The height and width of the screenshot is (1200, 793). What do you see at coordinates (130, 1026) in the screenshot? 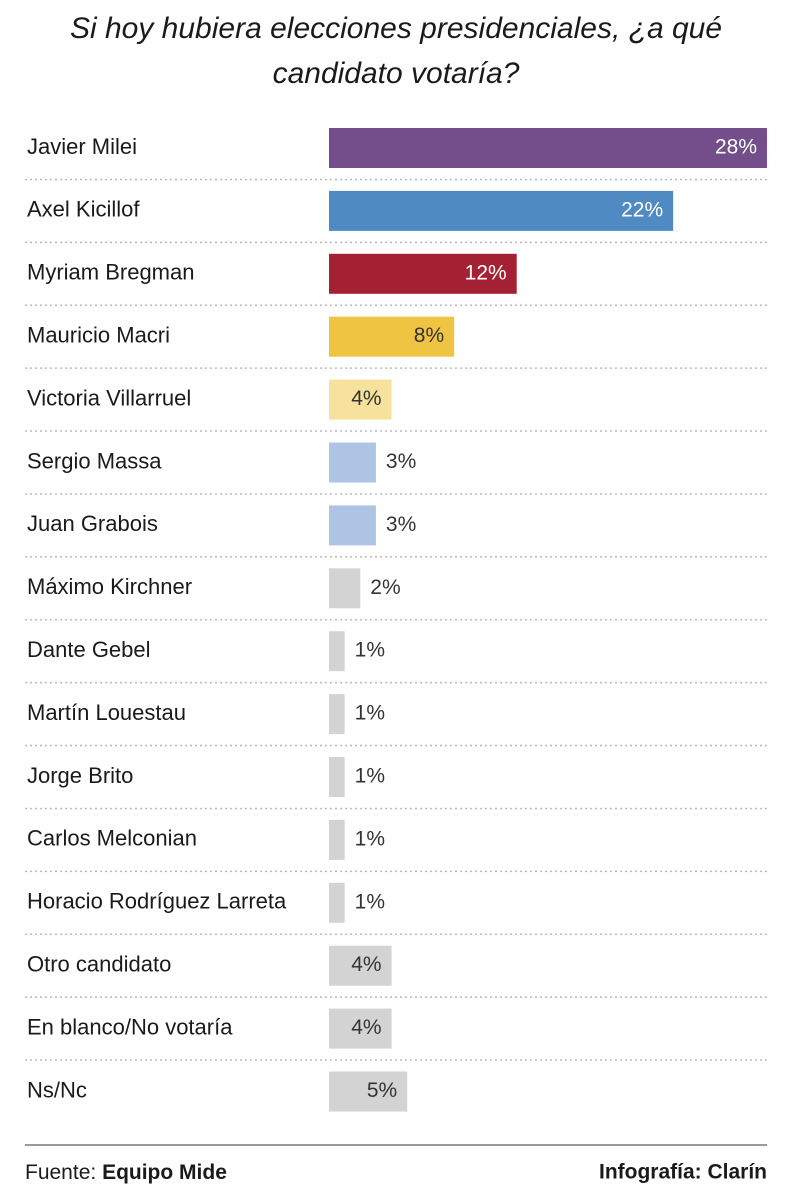
I see `category-label: En blanco/No votaría` at bounding box center [130, 1026].